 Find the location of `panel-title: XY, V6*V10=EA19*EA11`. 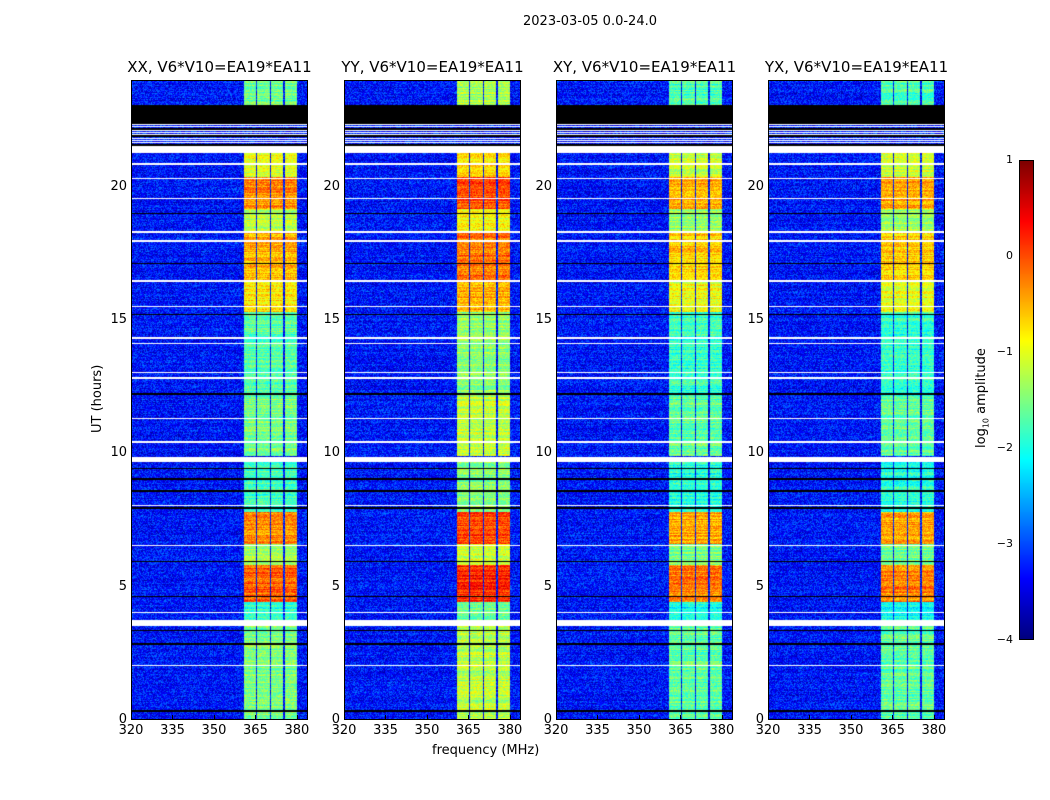

panel-title: XY, V6*V10=EA19*EA11 is located at coordinates (644, 67).